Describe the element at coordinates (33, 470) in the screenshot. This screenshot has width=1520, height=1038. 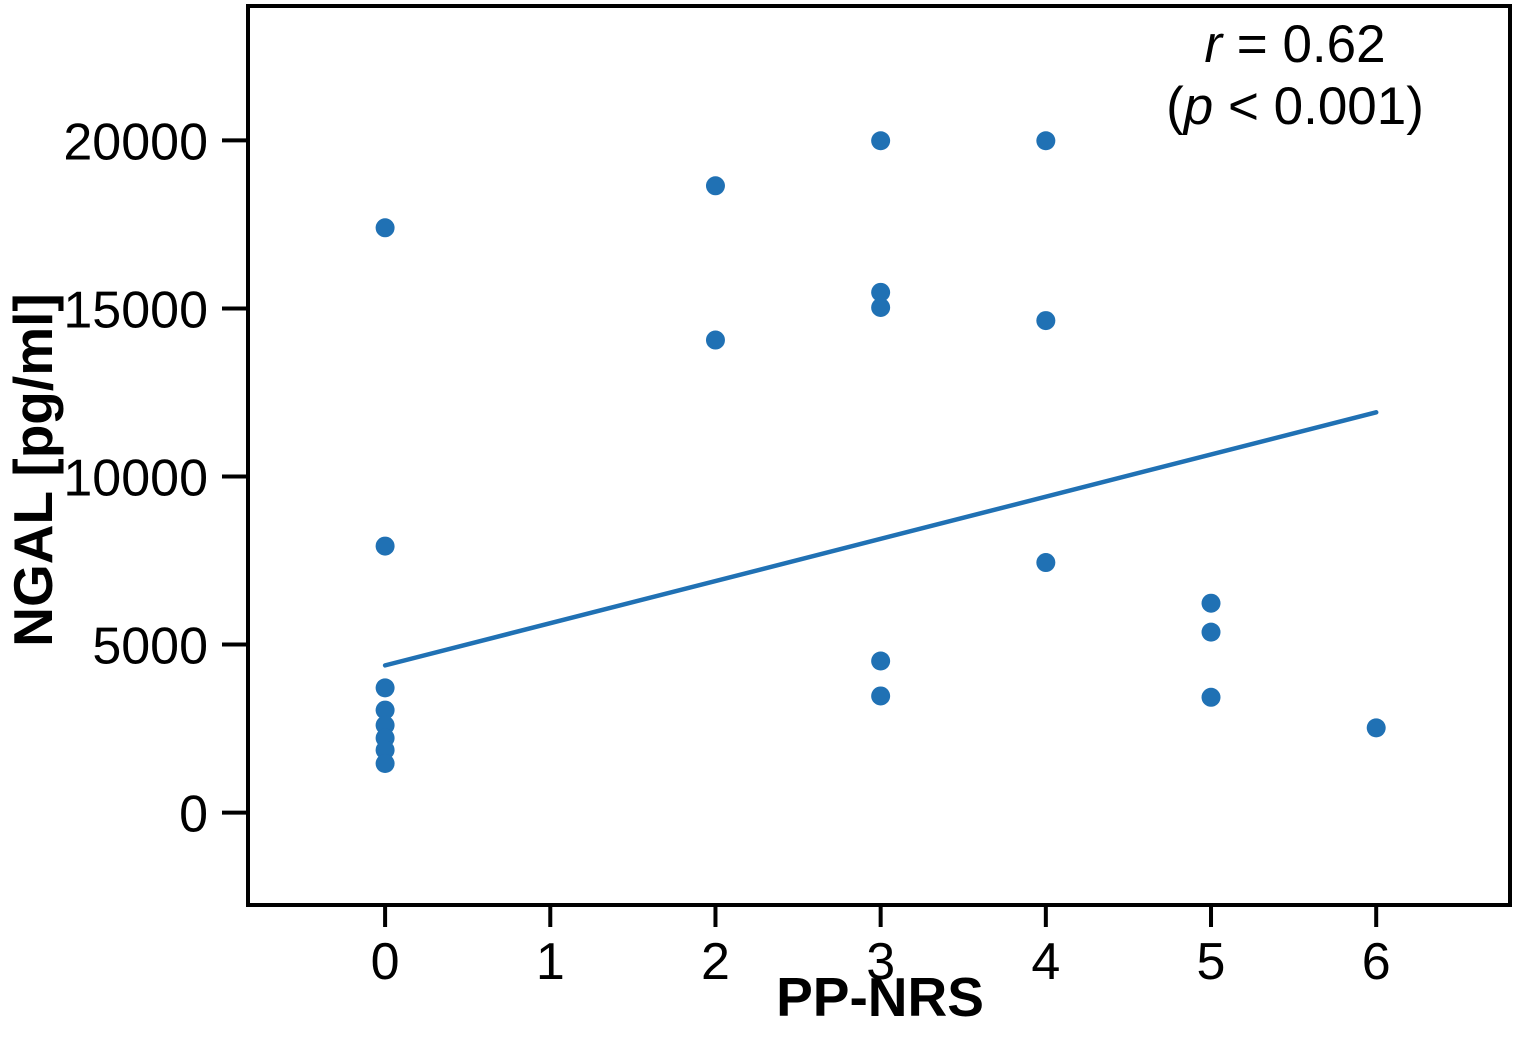
I see `y-axis-title: NGAL [pg/ml]` at that location.